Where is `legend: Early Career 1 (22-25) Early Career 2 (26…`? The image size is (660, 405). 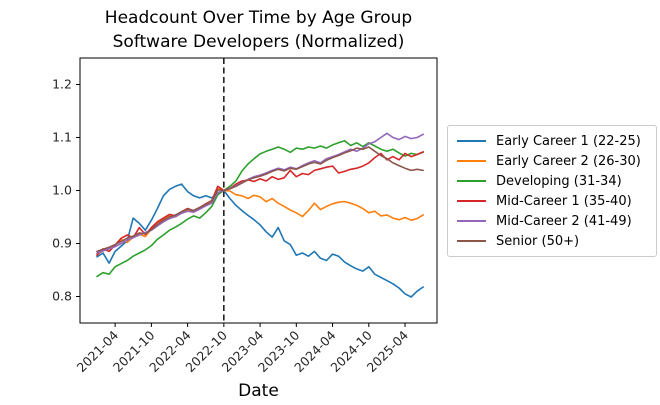 legend: Early Career 1 (22-25) Early Career 2 (26… is located at coordinates (552, 191).